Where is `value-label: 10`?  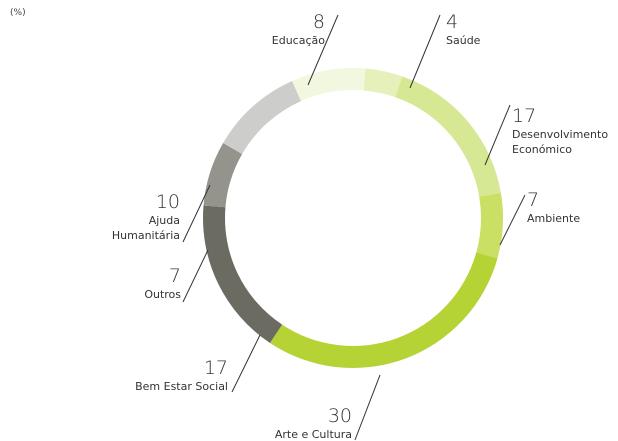
value-label: 10 is located at coordinates (167, 202).